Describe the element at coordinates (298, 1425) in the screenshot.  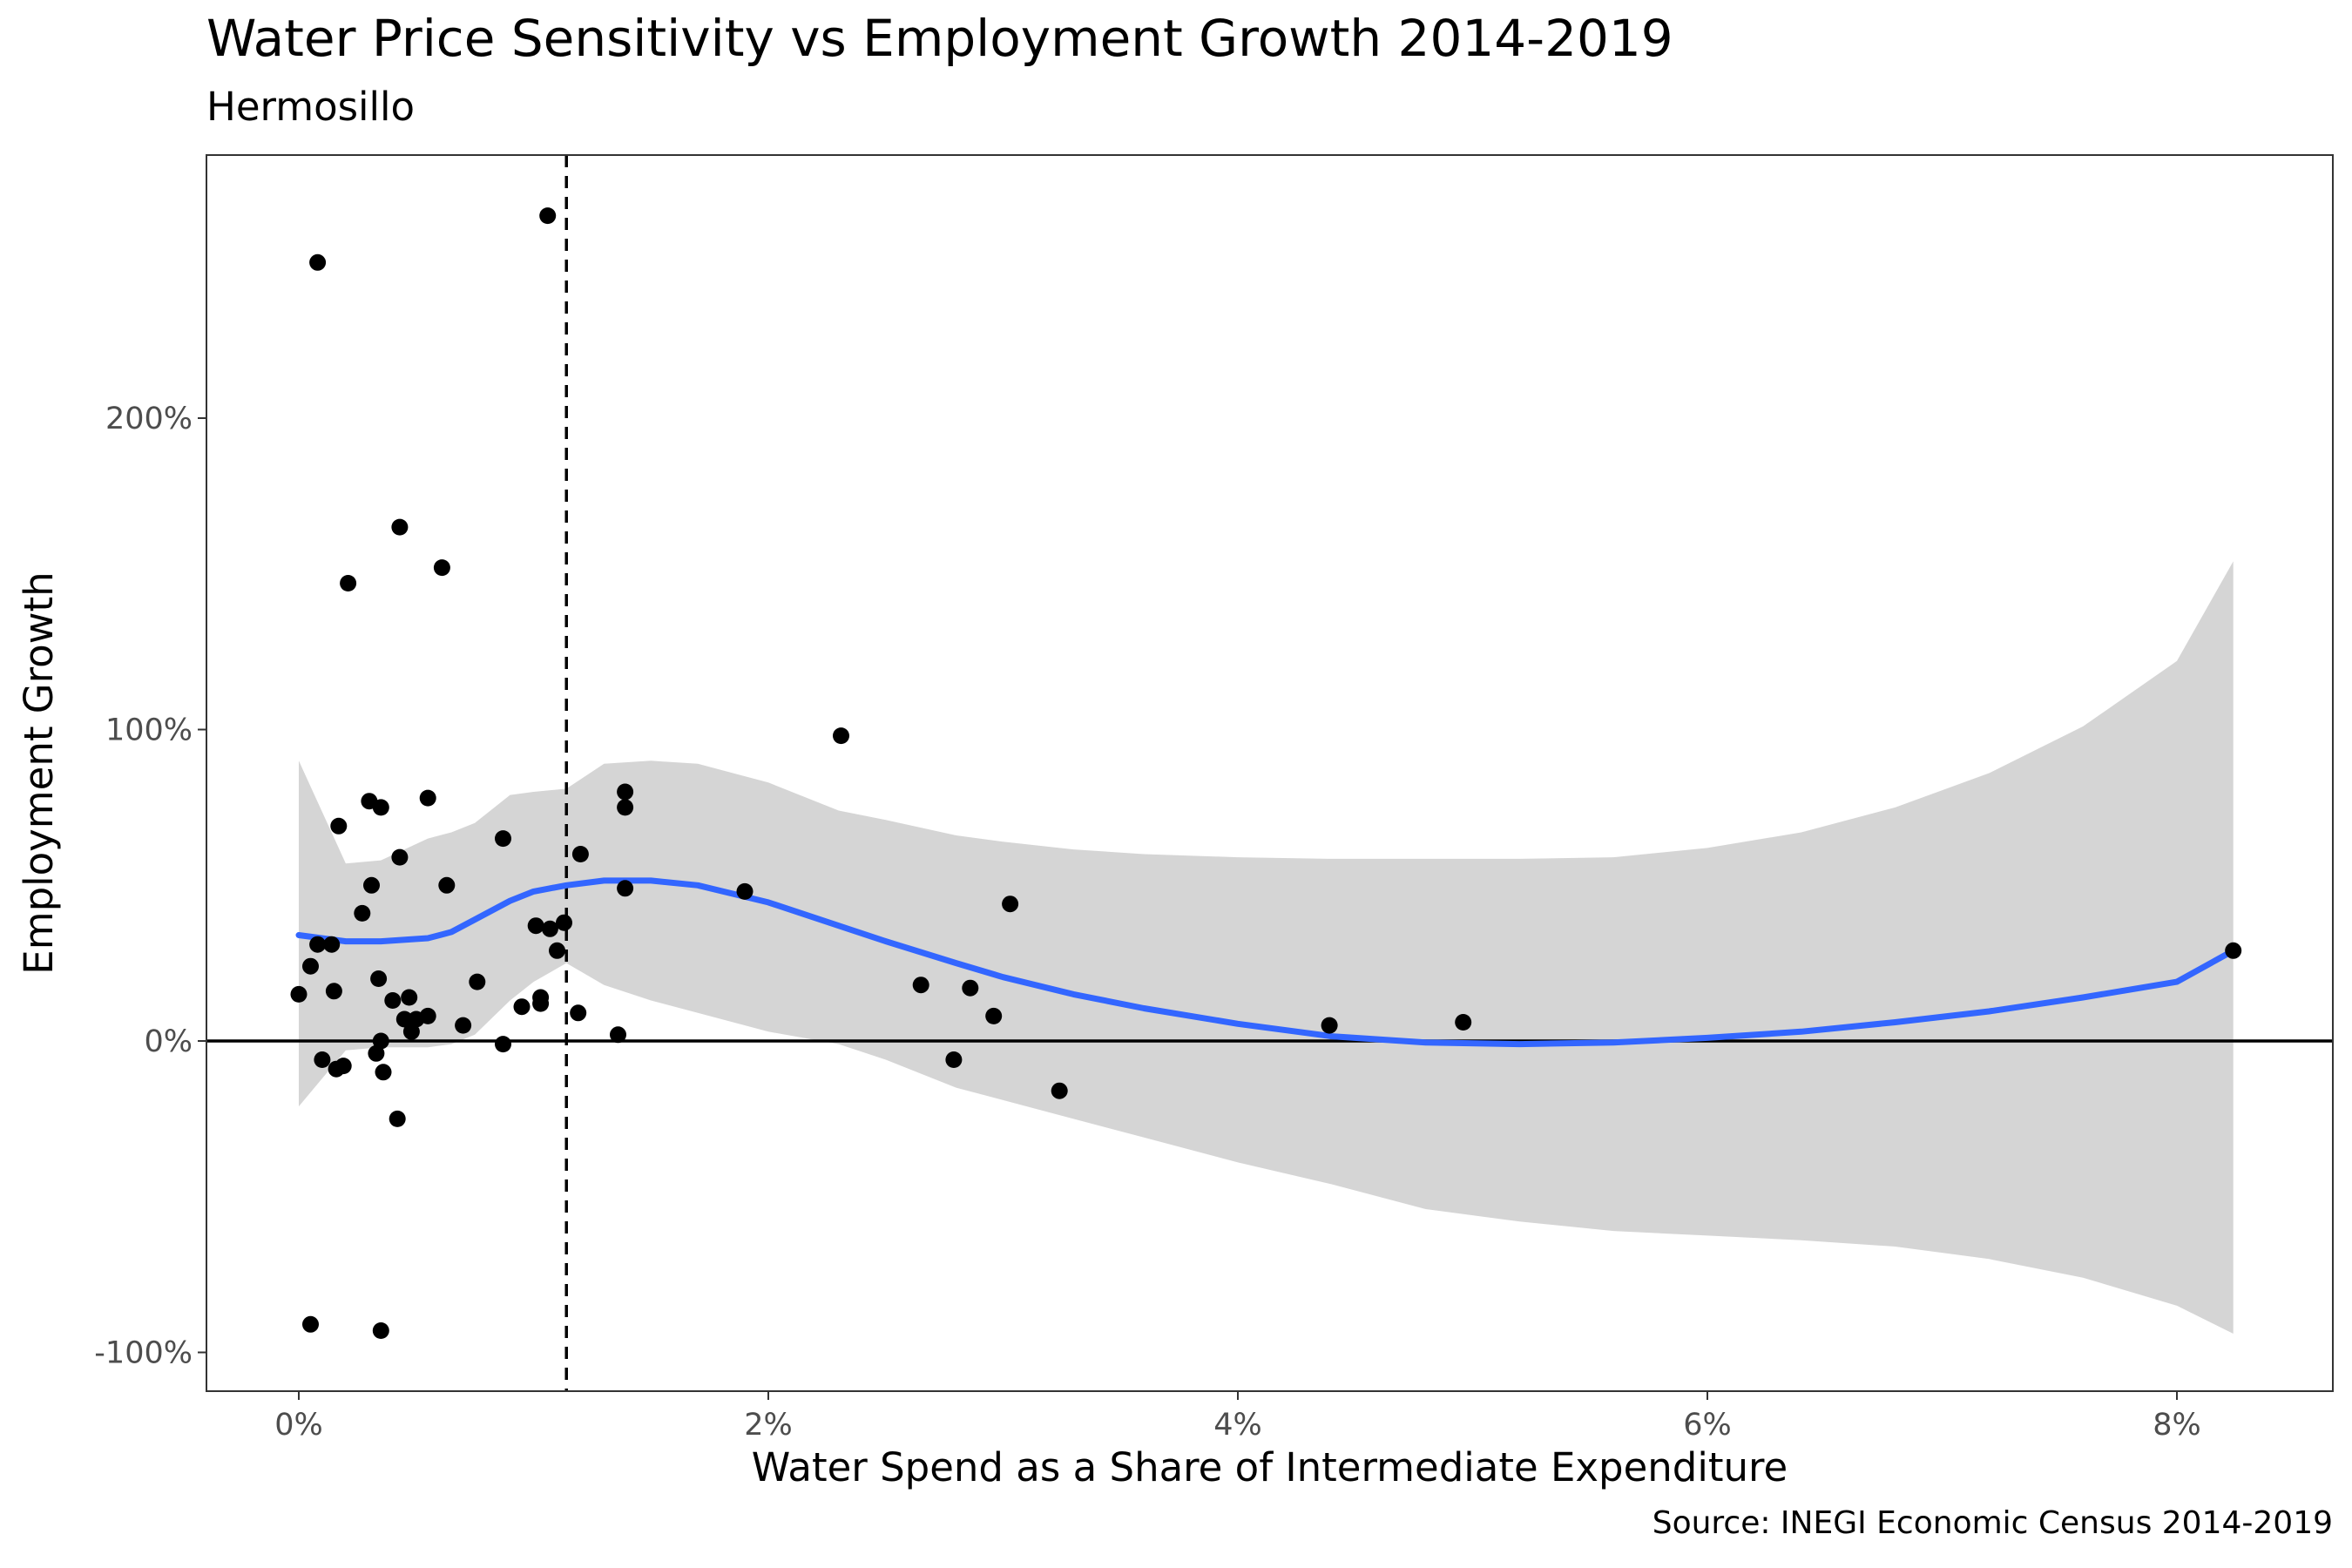
I see `x-tick-label: 0%` at that location.